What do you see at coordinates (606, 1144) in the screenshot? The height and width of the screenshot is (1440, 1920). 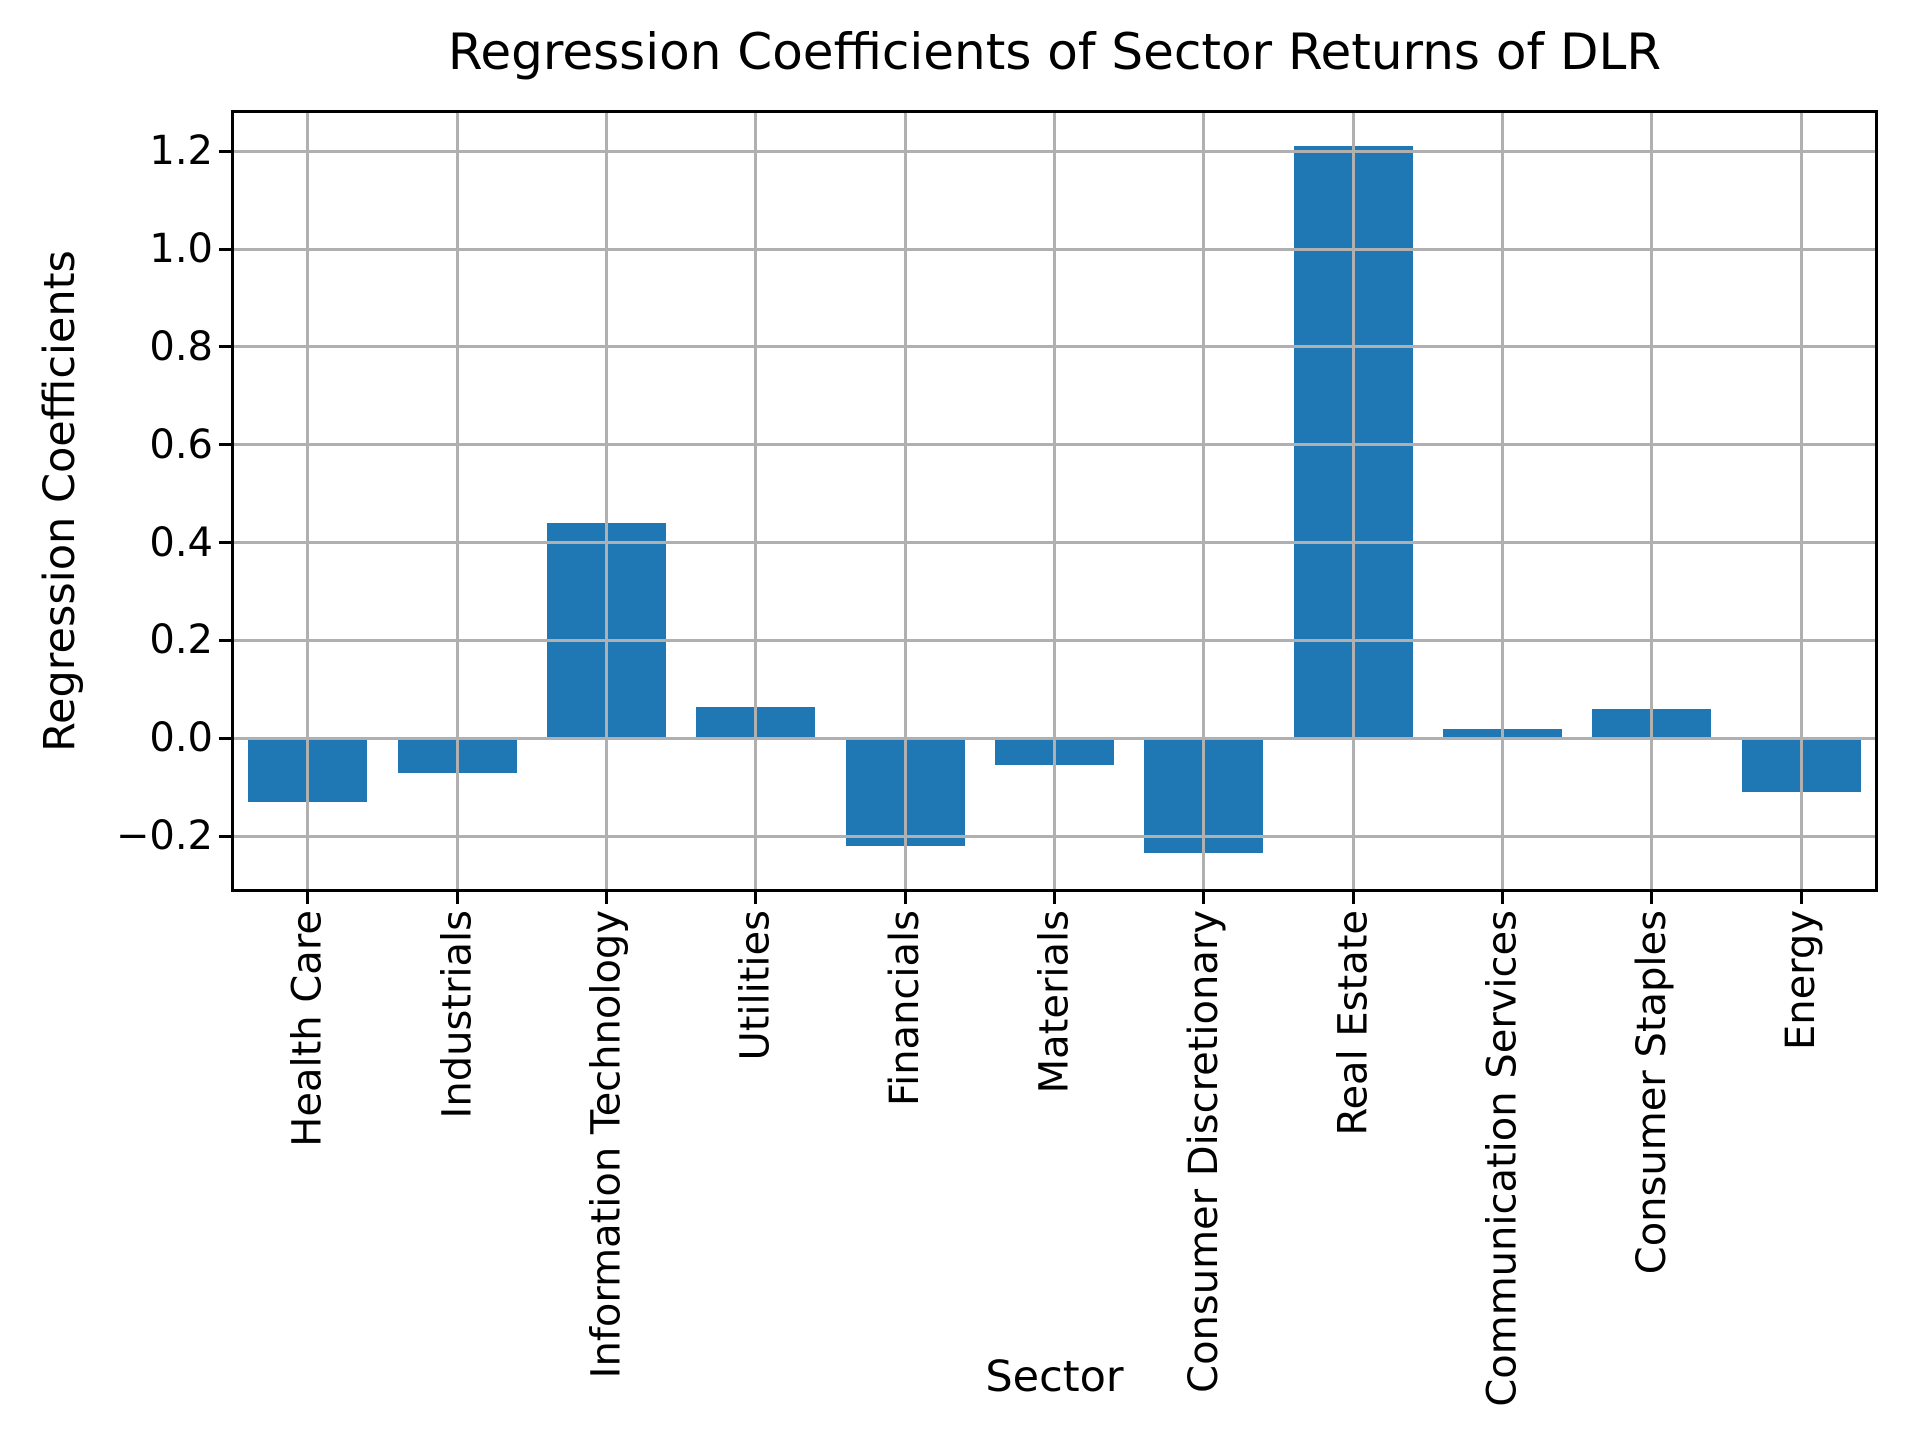 I see `x-tick-label: Information Technology` at bounding box center [606, 1144].